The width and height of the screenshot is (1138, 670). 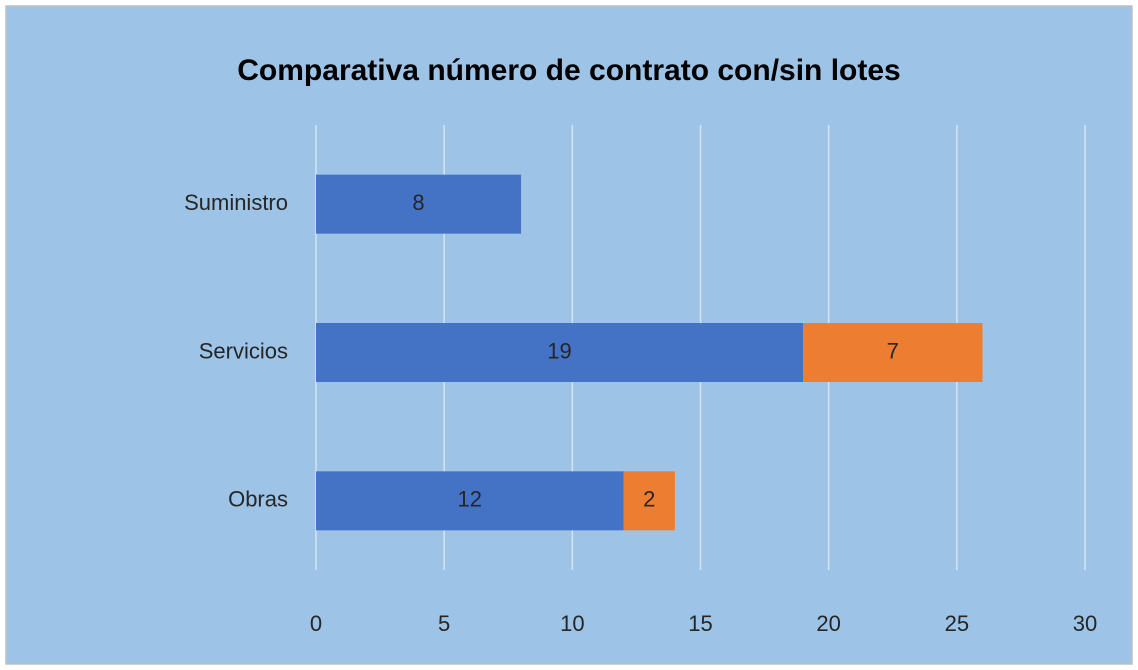 What do you see at coordinates (957, 623) in the screenshot?
I see `x-tick-label: 25` at bounding box center [957, 623].